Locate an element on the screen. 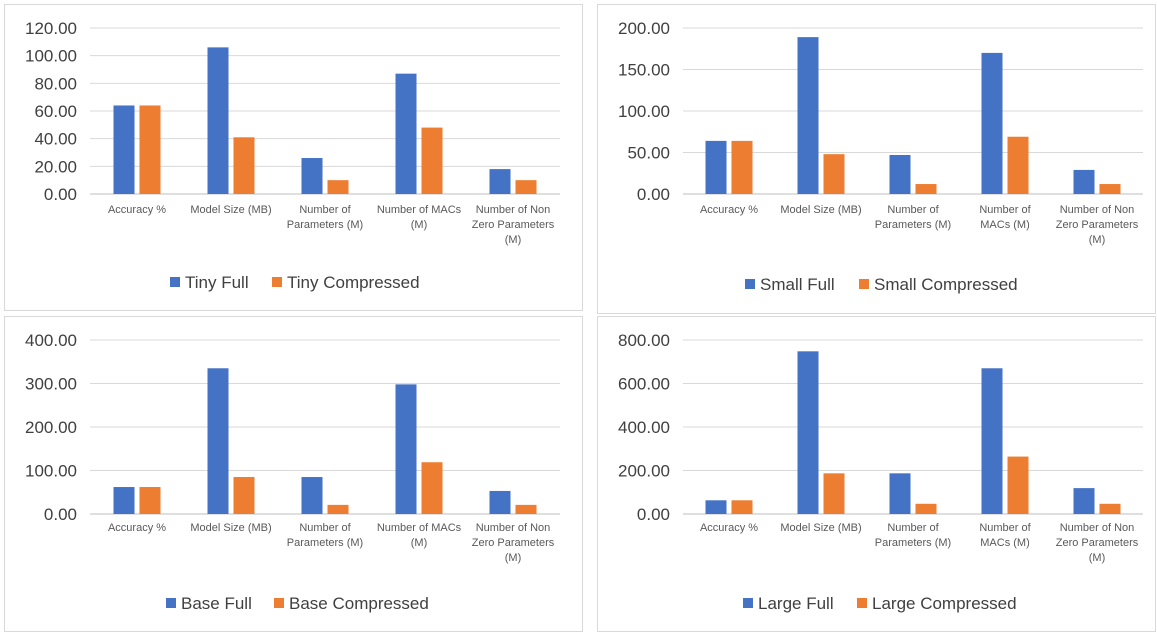  legend-label: Tiny Compressed is located at coordinates (353, 282).